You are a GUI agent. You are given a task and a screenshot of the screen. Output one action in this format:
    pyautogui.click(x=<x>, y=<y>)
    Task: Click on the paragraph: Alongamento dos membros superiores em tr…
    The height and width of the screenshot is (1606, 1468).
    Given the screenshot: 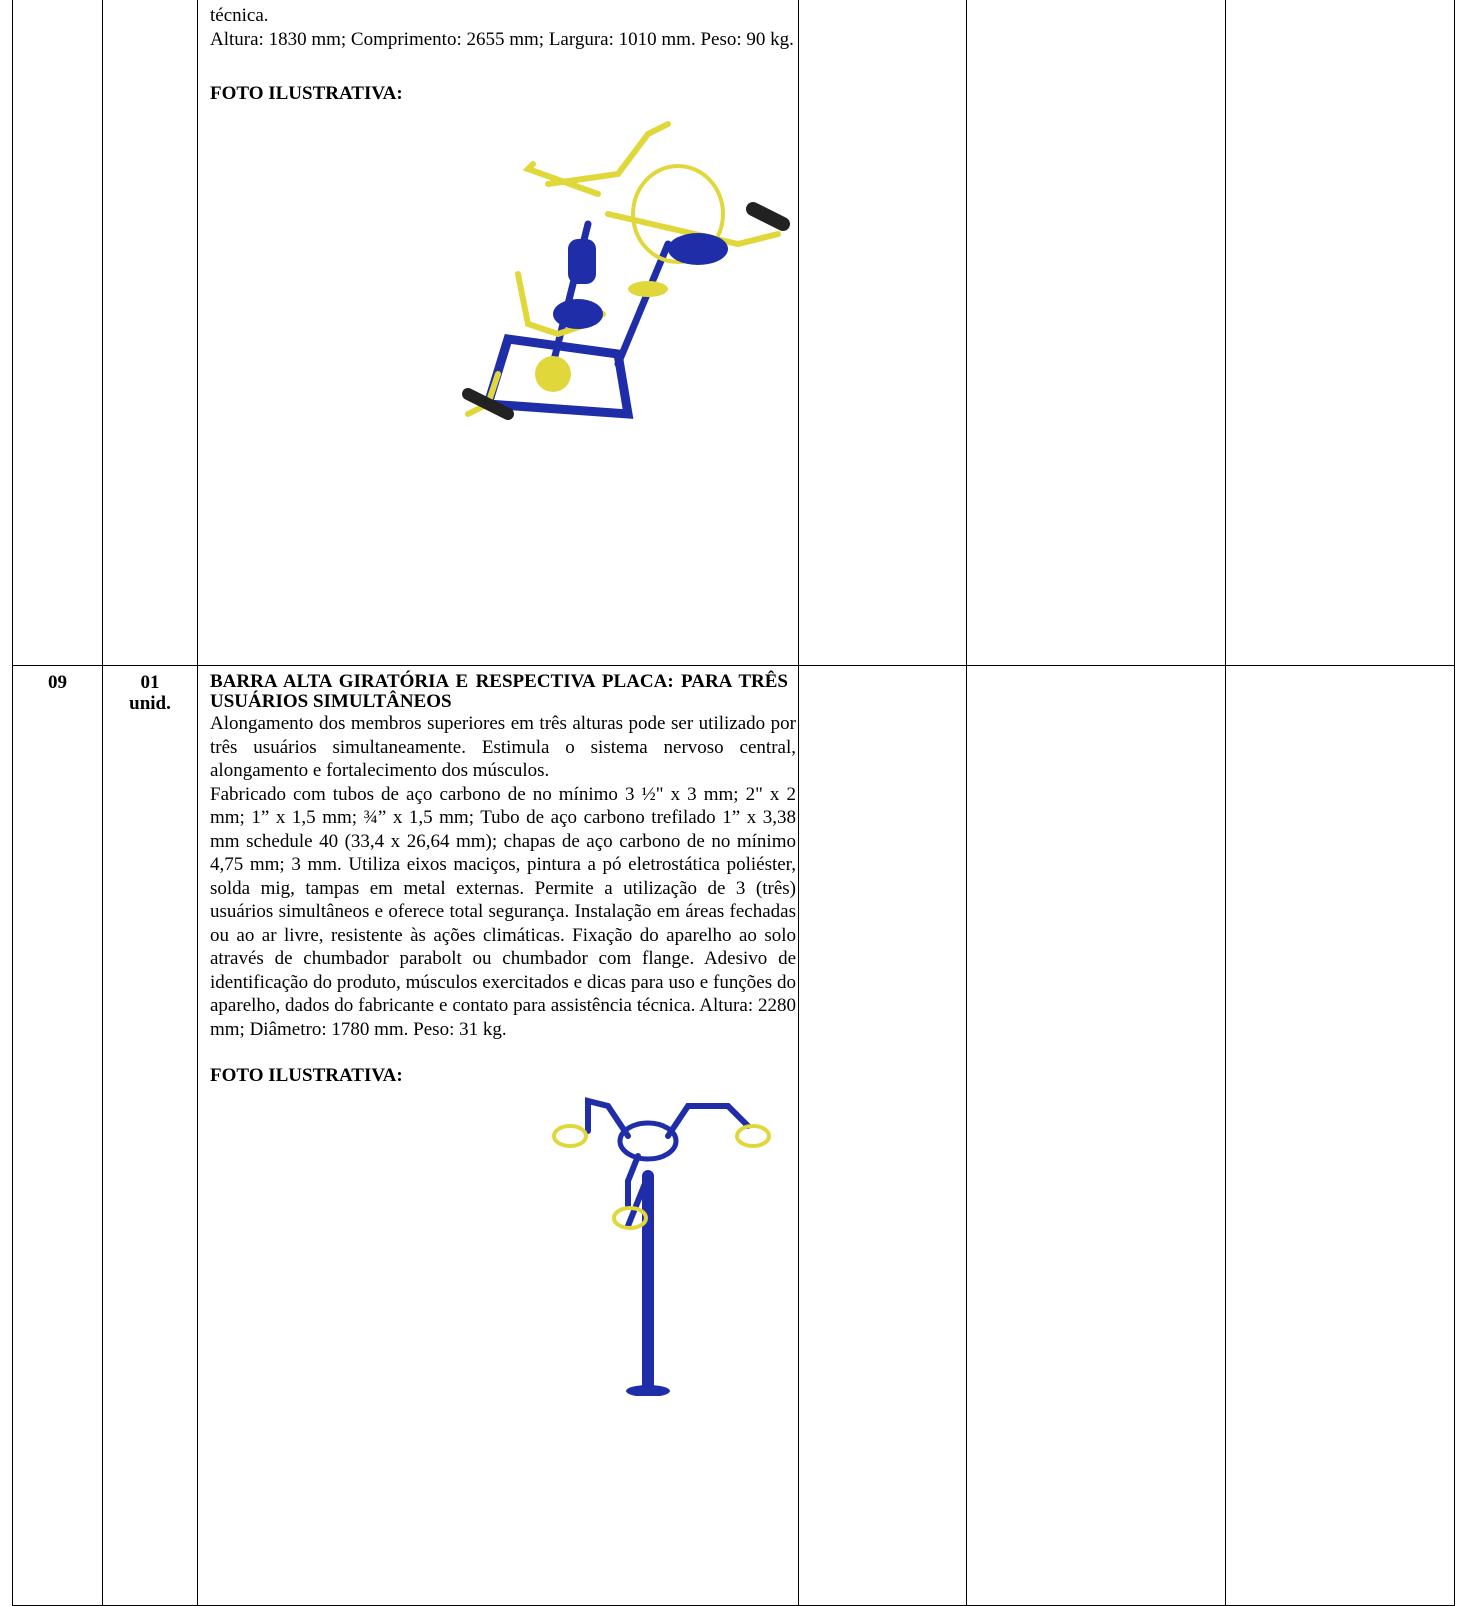 What is the action you would take?
    pyautogui.click(x=503, y=747)
    